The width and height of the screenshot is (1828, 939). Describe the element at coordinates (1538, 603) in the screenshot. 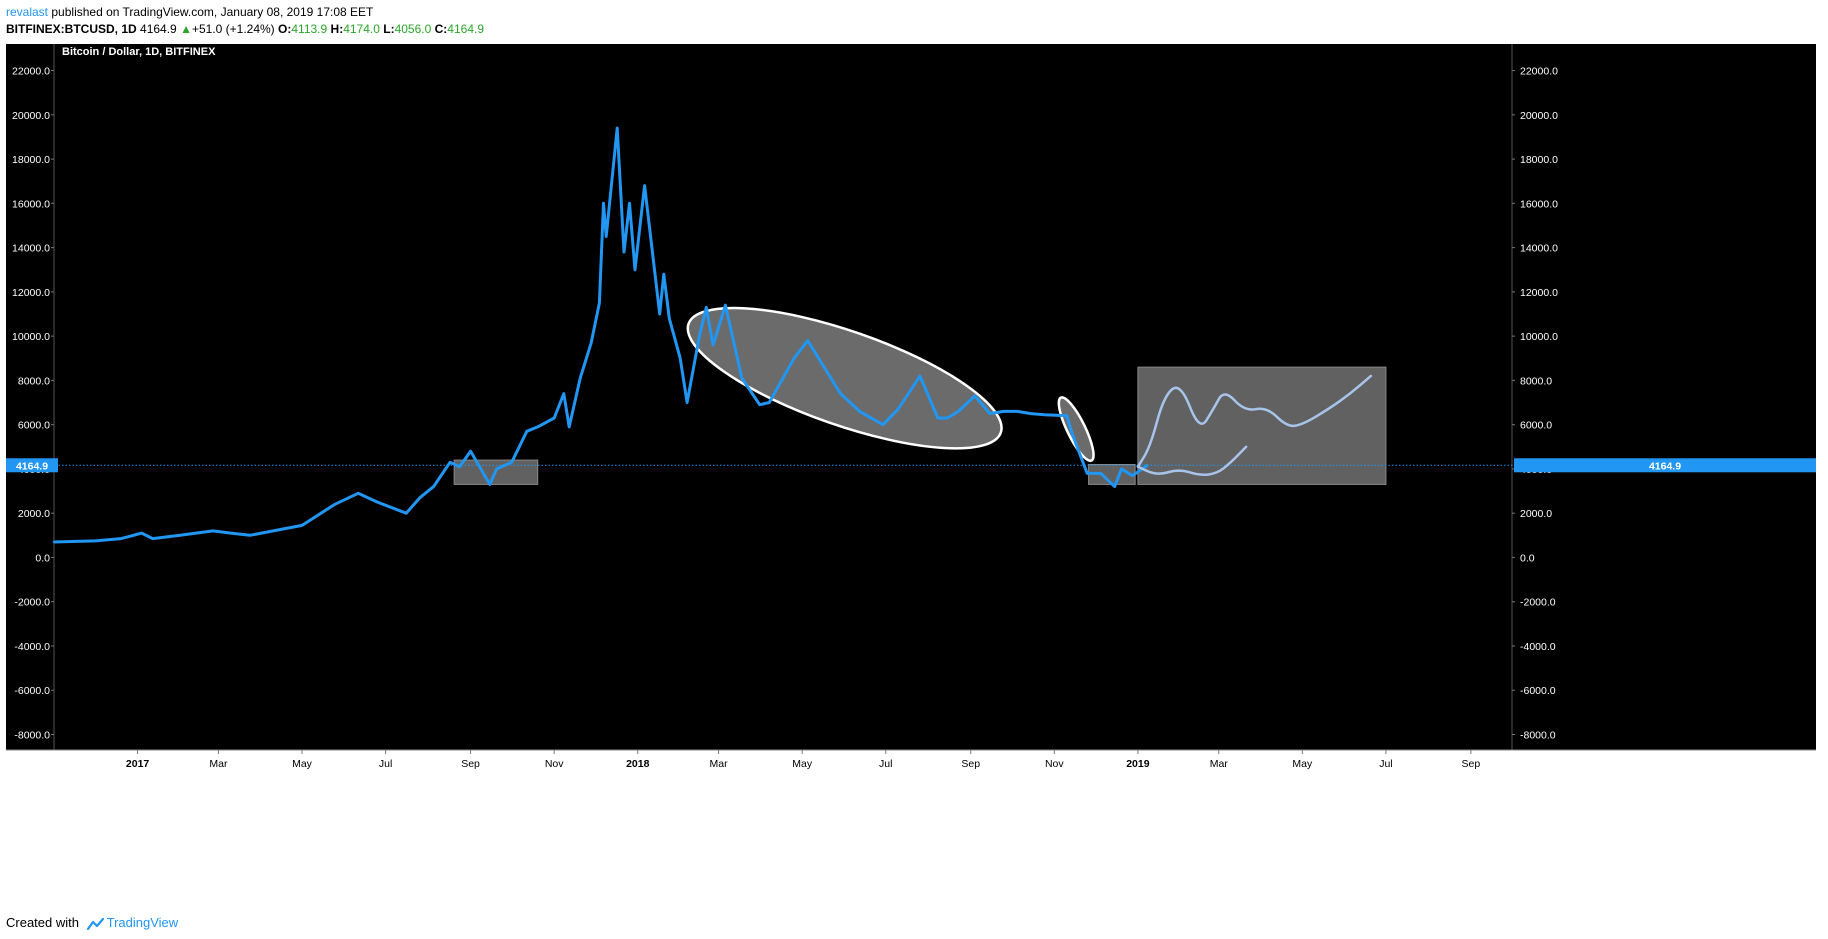

I see `y-tick-label-right: -2000.0` at that location.